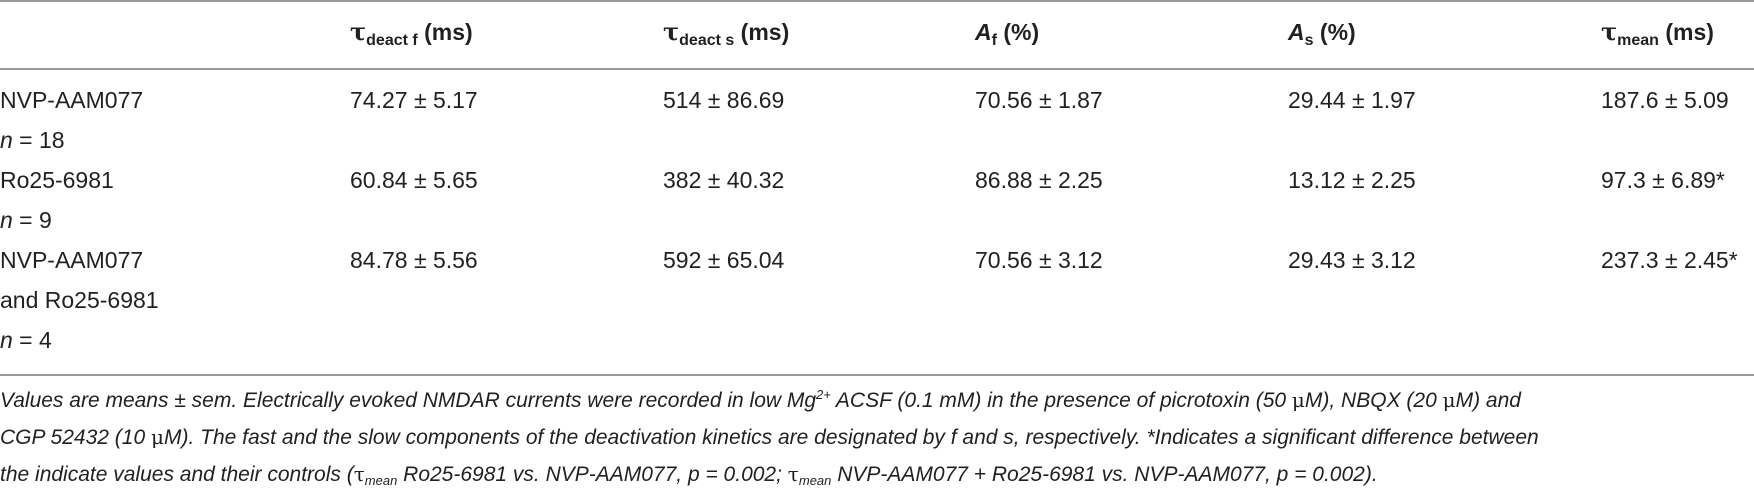 This screenshot has width=1754, height=500. I want to click on row-1-tau-s: 514 ± 86.69, so click(724, 100).